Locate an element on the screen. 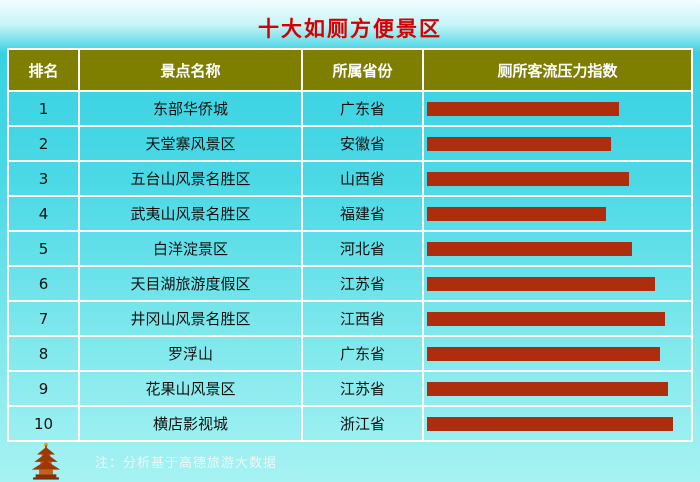 Image resolution: width=700 pixels, height=482 pixels. table-row: 7 井冈山风景名胜区 江西省 is located at coordinates (350, 319).